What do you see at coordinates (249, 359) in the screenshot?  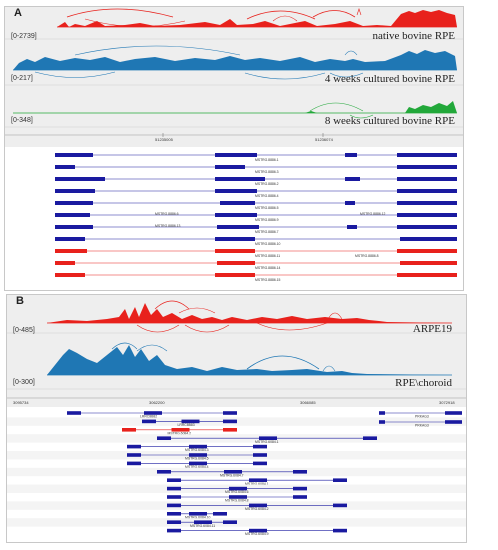 I see `track-rpe-choroid-coverage` at bounding box center [249, 359].